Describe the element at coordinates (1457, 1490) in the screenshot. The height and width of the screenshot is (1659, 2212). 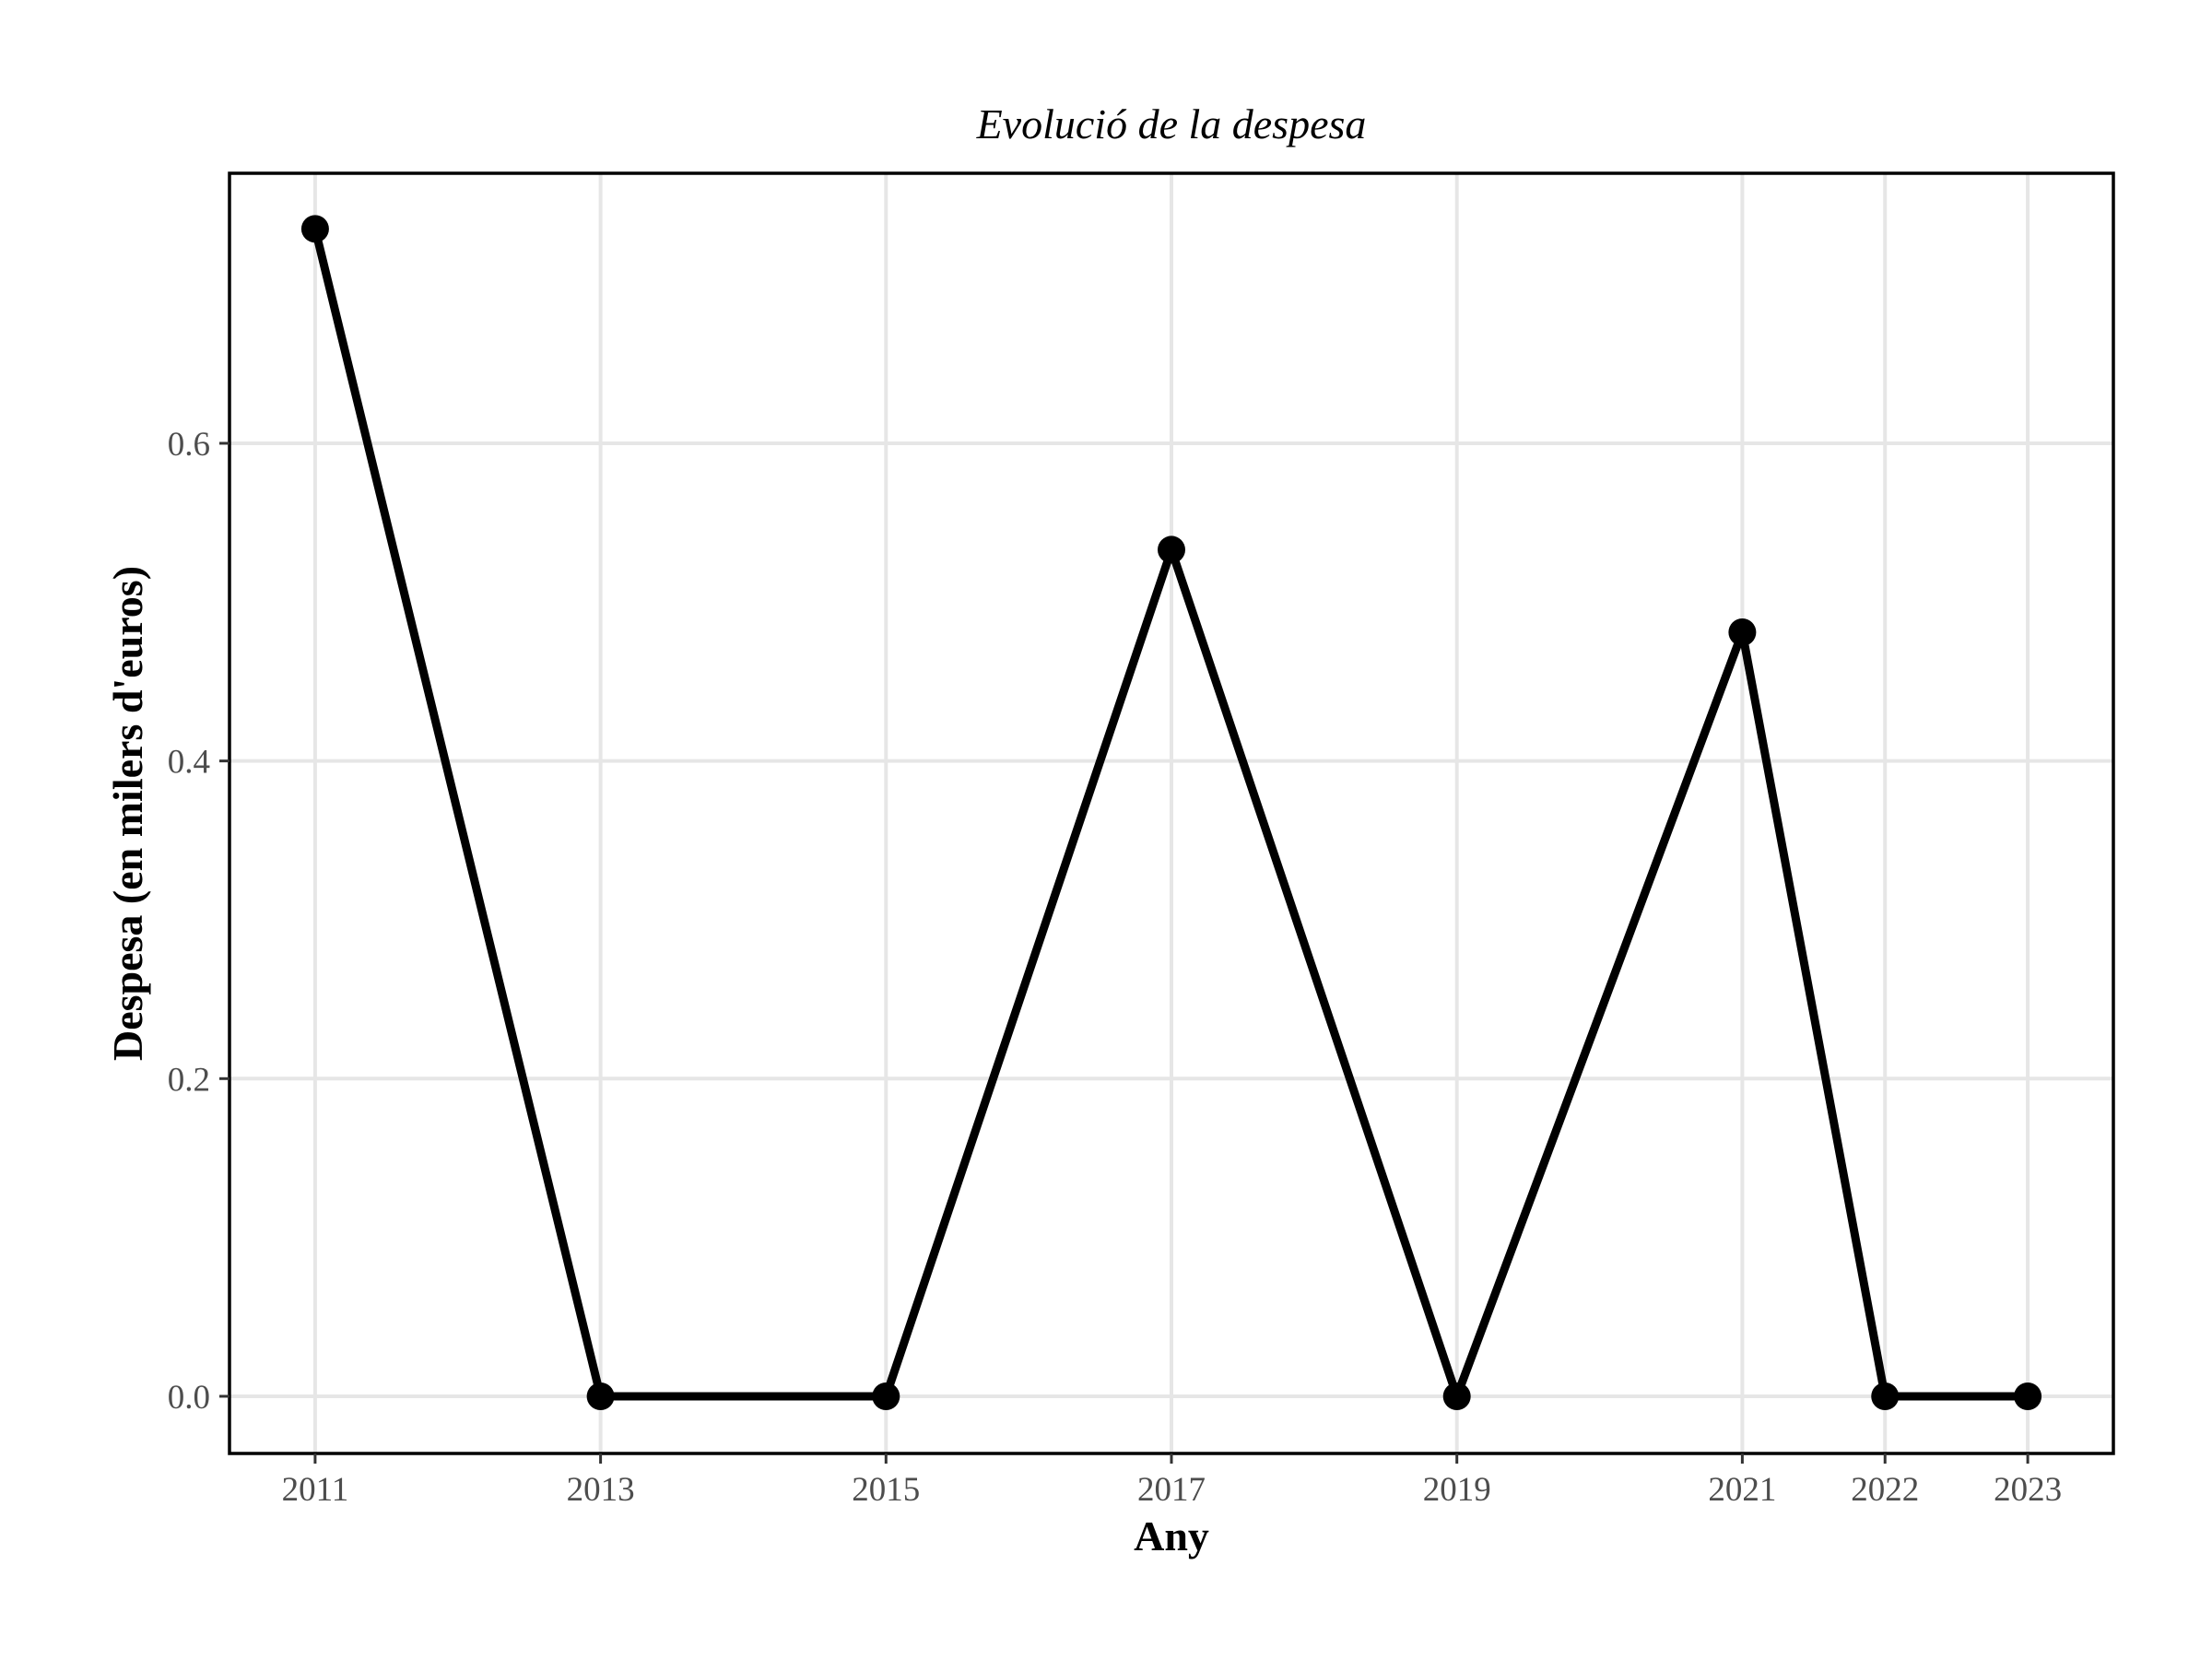
I see `x-tick-label: 2019` at that location.